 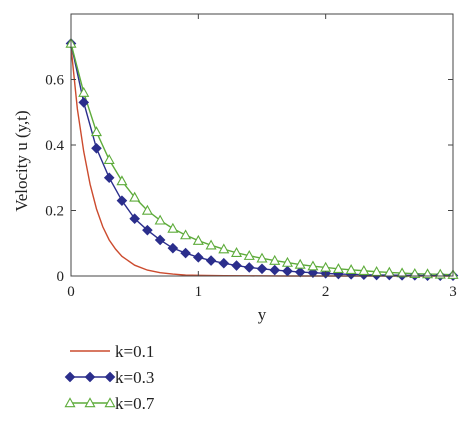 What do you see at coordinates (71, 292) in the screenshot?
I see `x-tick-label: 0` at bounding box center [71, 292].